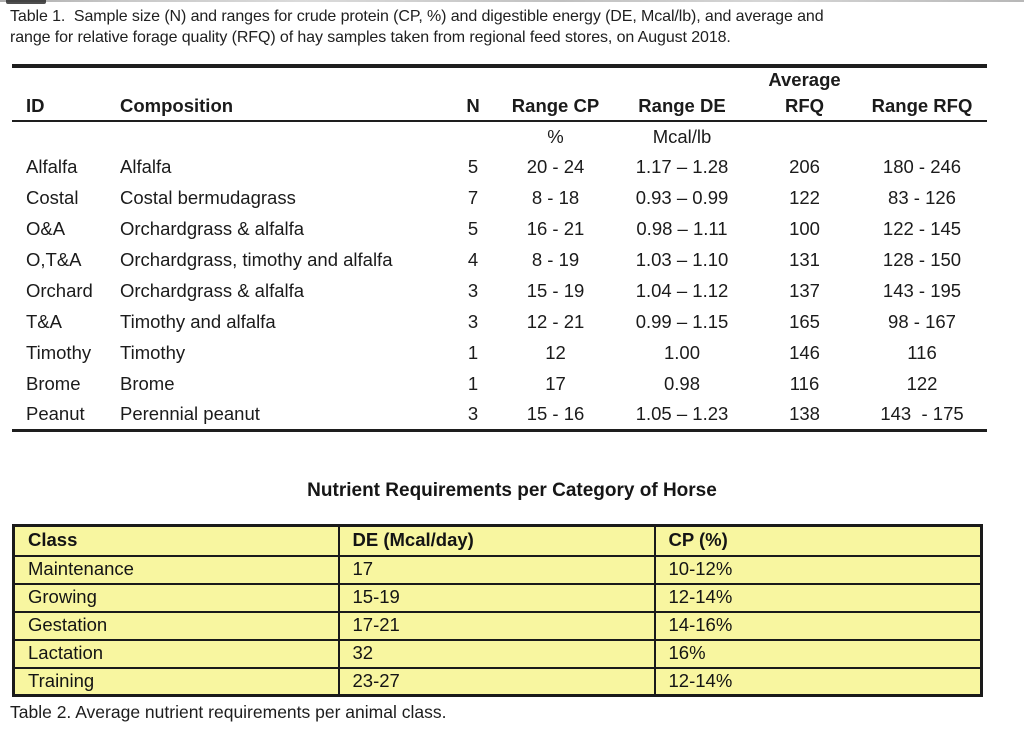 The width and height of the screenshot is (1024, 732). I want to click on header-n: N, so click(473, 106).